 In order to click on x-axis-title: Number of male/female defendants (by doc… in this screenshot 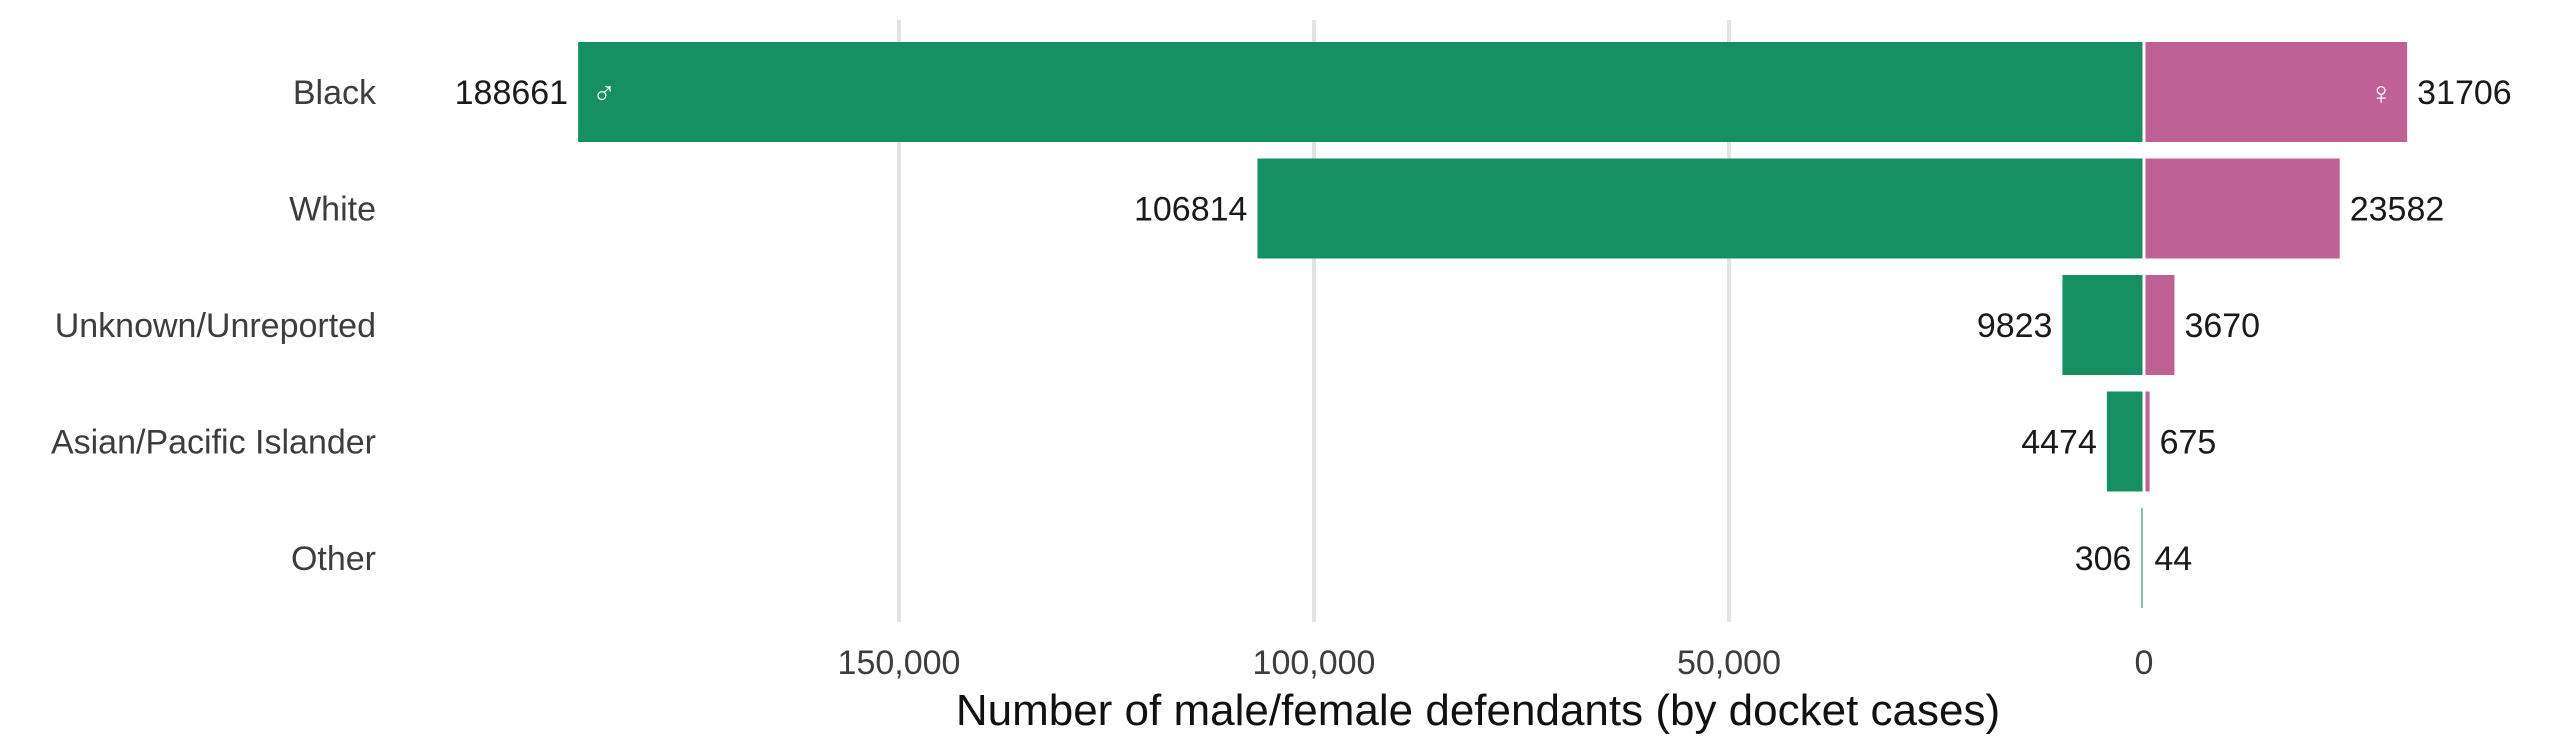, I will do `click(1478, 710)`.